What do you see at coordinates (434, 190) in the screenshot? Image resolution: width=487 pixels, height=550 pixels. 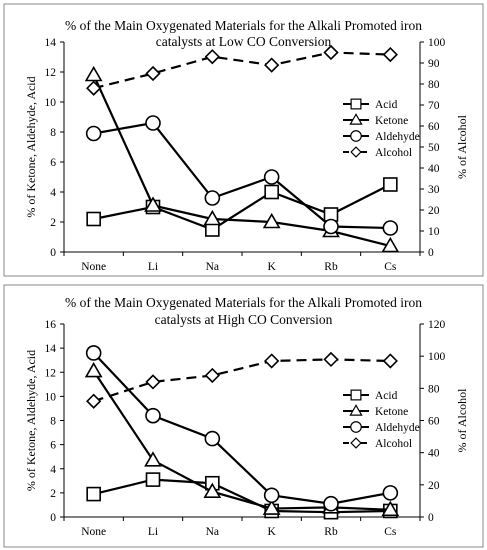 I see `y2-tick-label: 30` at bounding box center [434, 190].